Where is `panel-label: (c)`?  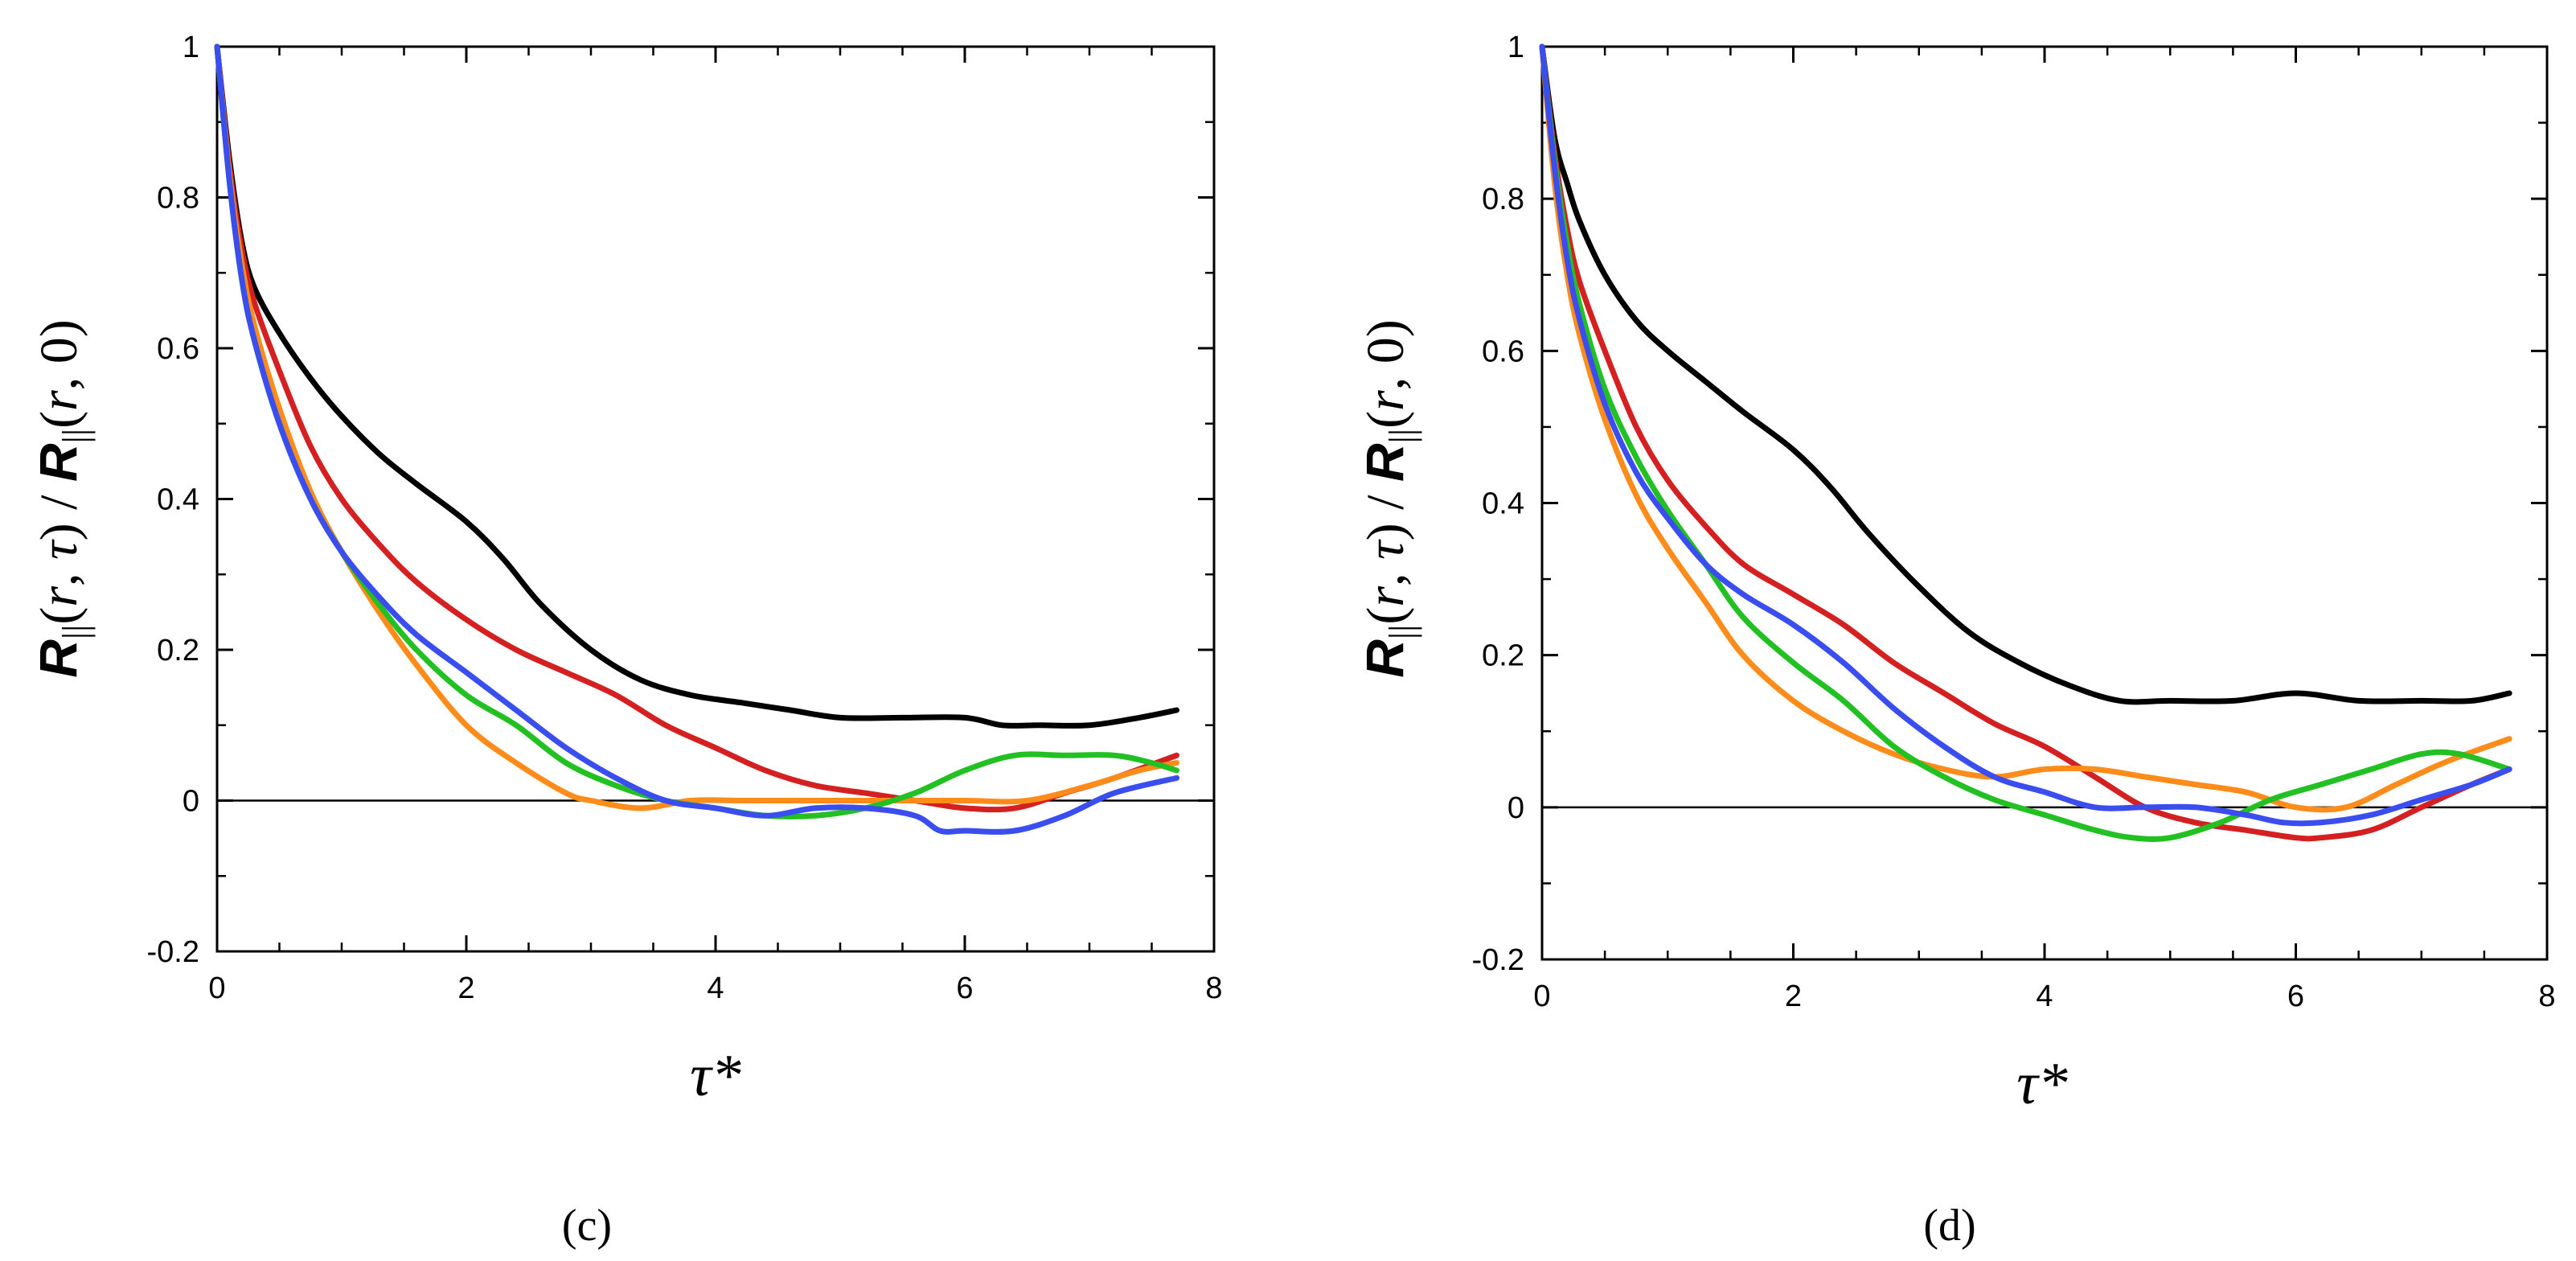 panel-label: (c) is located at coordinates (587, 1226).